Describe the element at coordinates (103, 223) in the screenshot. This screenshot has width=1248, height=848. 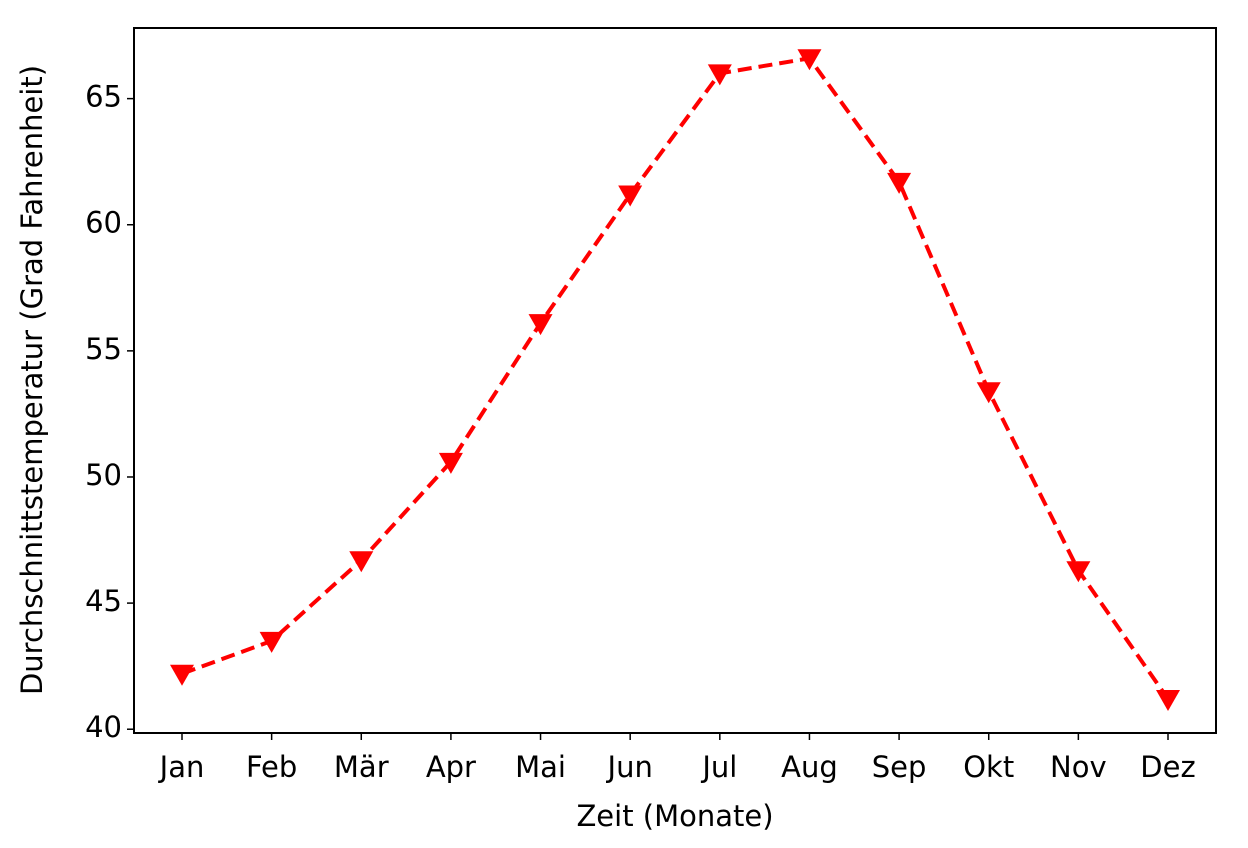
I see `y-tick-label: 60` at that location.